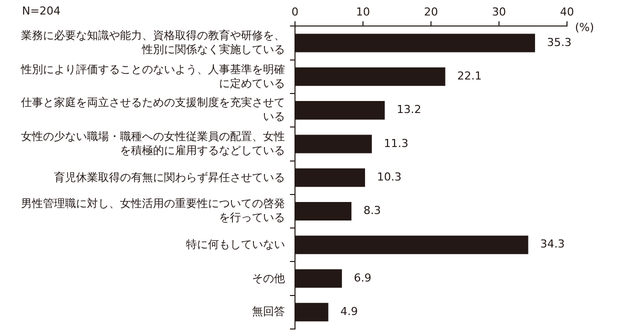  Describe the element at coordinates (152, 76) in the screenshot. I see `y-tick-label: 性別により評価することのないよう、人事基準を明確に定めている` at that location.